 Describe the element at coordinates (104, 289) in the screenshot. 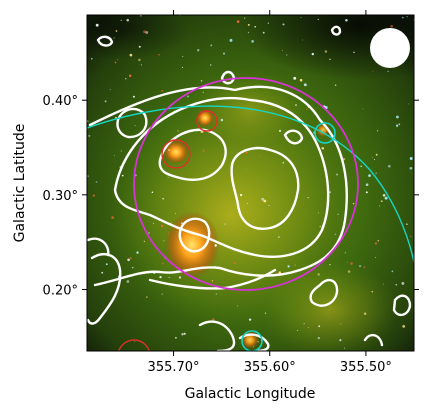

I see `contour-lower-left` at that location.